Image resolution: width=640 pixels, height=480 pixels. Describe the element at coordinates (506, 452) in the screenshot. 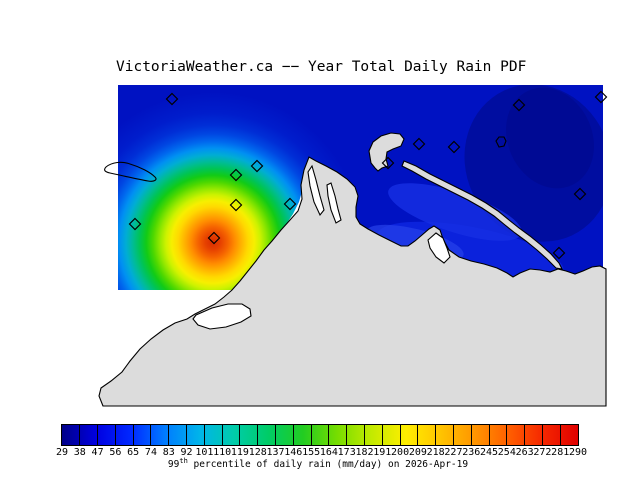

I see `colorbar-tick-label: 254` at that location.